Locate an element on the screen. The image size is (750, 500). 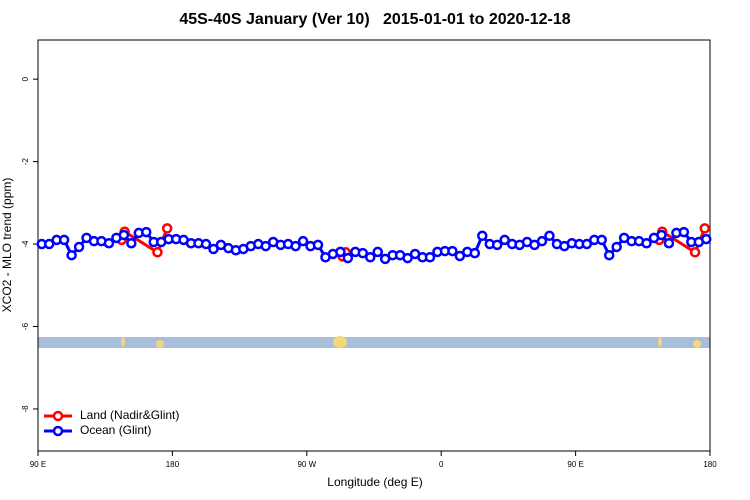
x-tick-label: 90 W is located at coordinates (306, 464).